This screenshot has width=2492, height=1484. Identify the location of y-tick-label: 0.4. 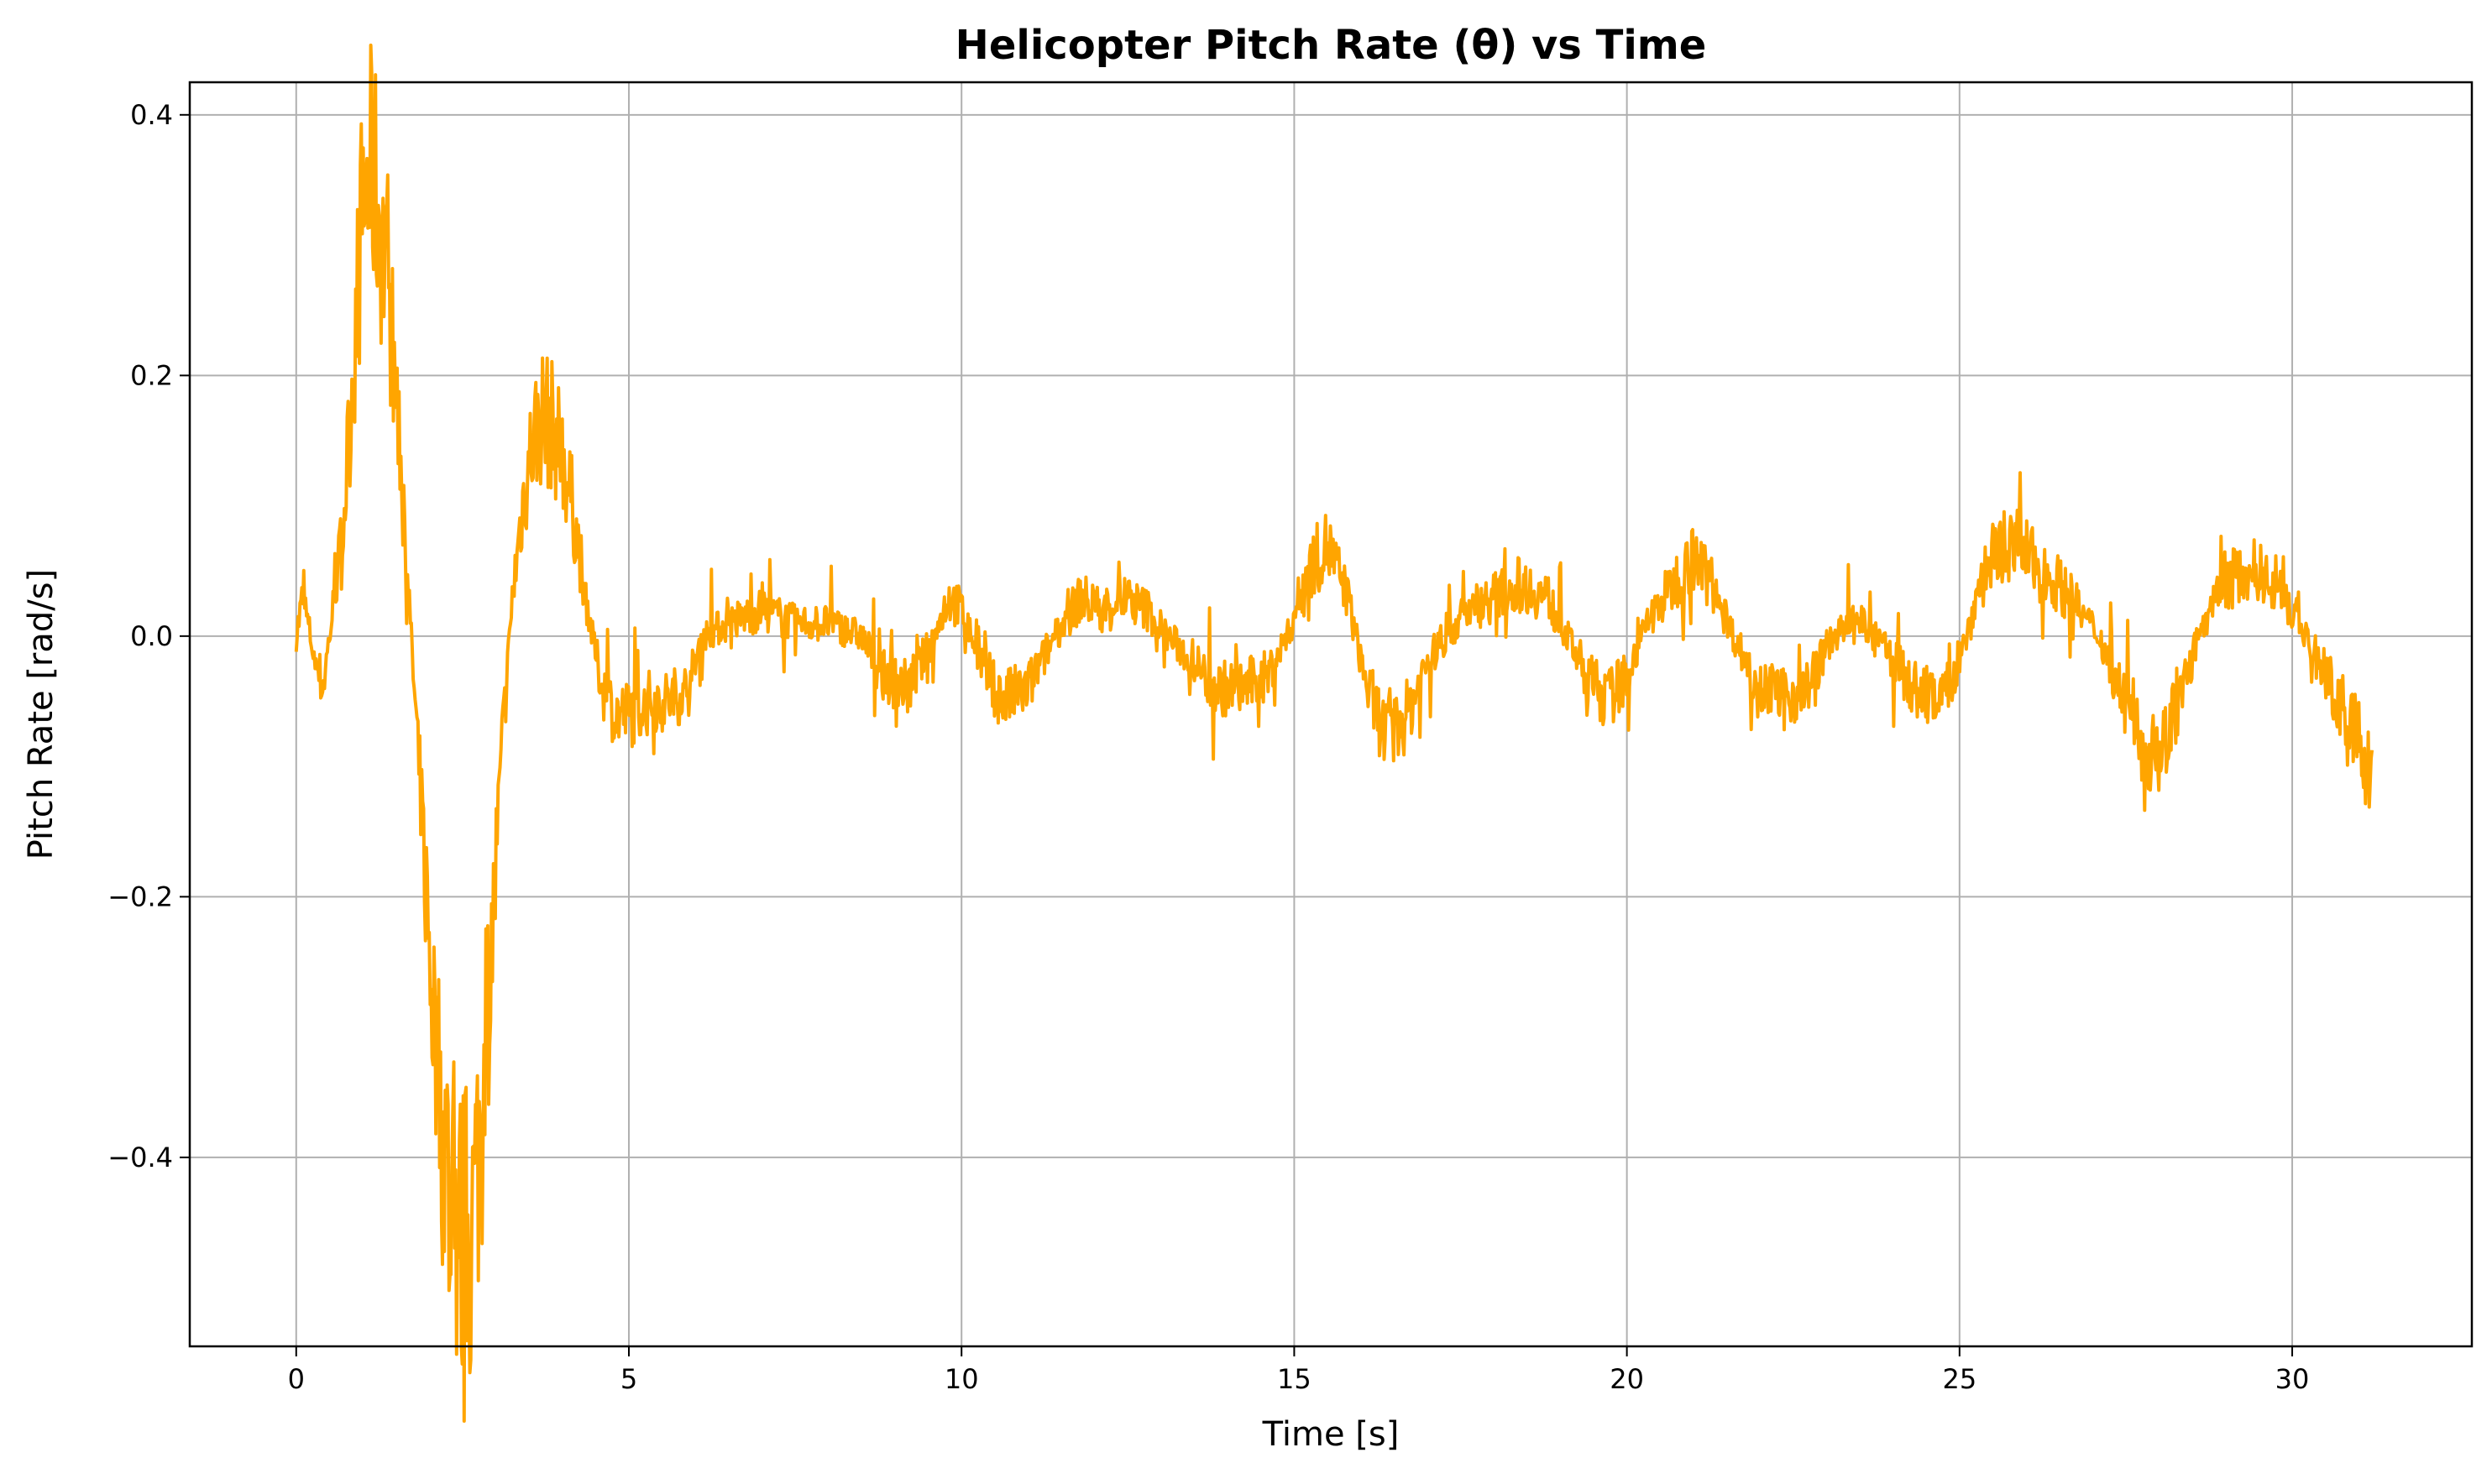
(151, 115).